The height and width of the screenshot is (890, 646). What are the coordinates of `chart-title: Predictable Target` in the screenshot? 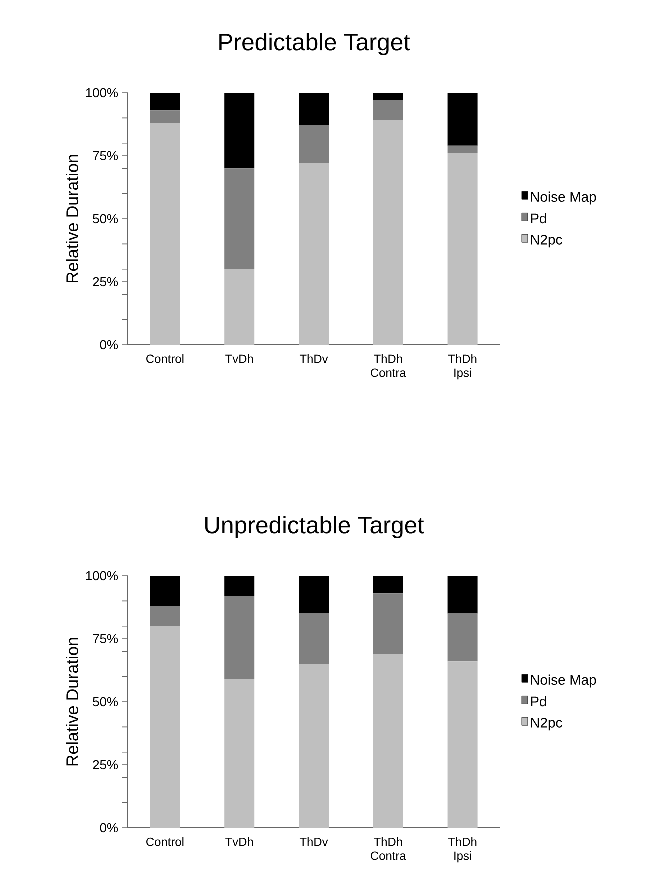 It's located at (315, 44).